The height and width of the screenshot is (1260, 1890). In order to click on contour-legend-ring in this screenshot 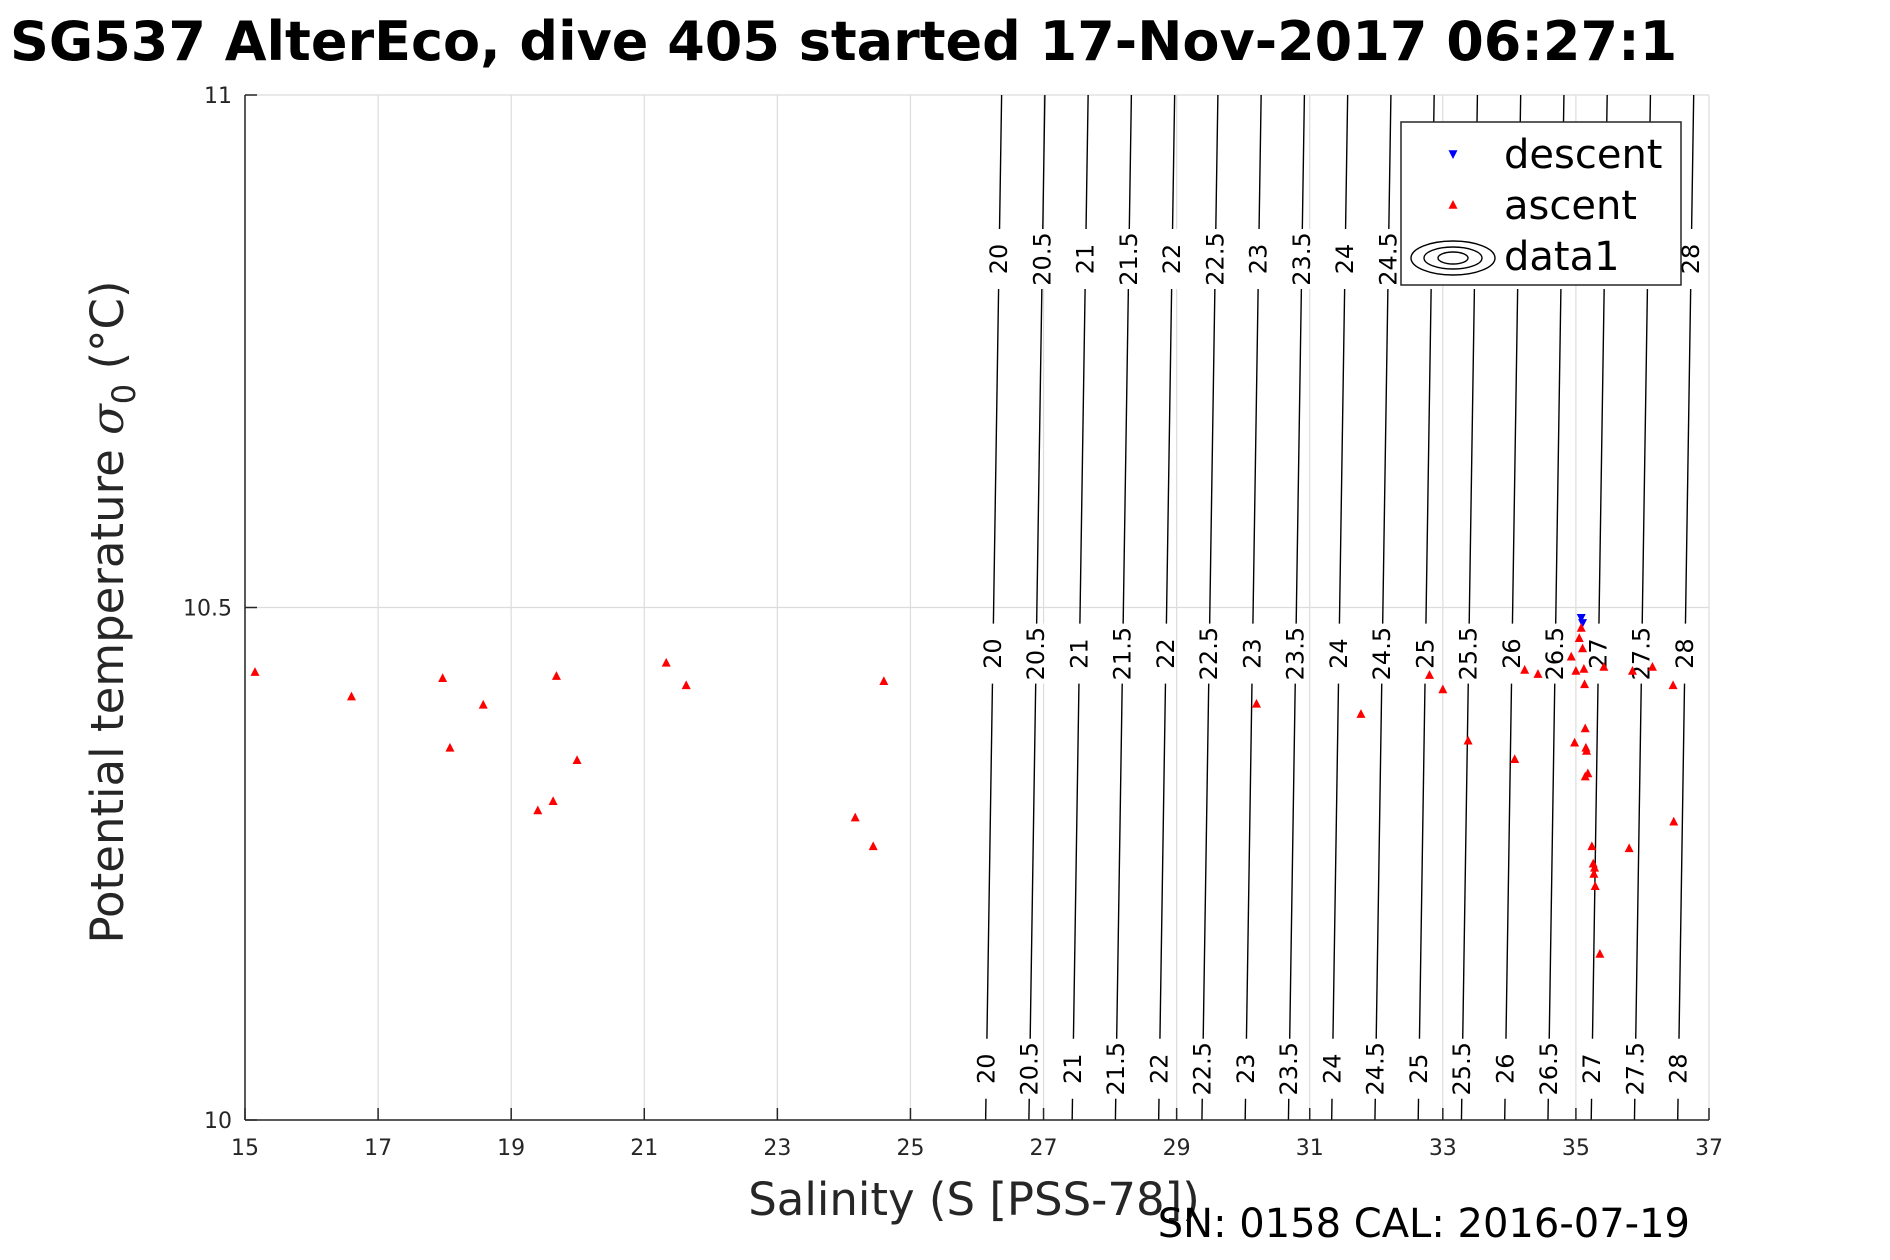, I will do `click(1453, 258)`.